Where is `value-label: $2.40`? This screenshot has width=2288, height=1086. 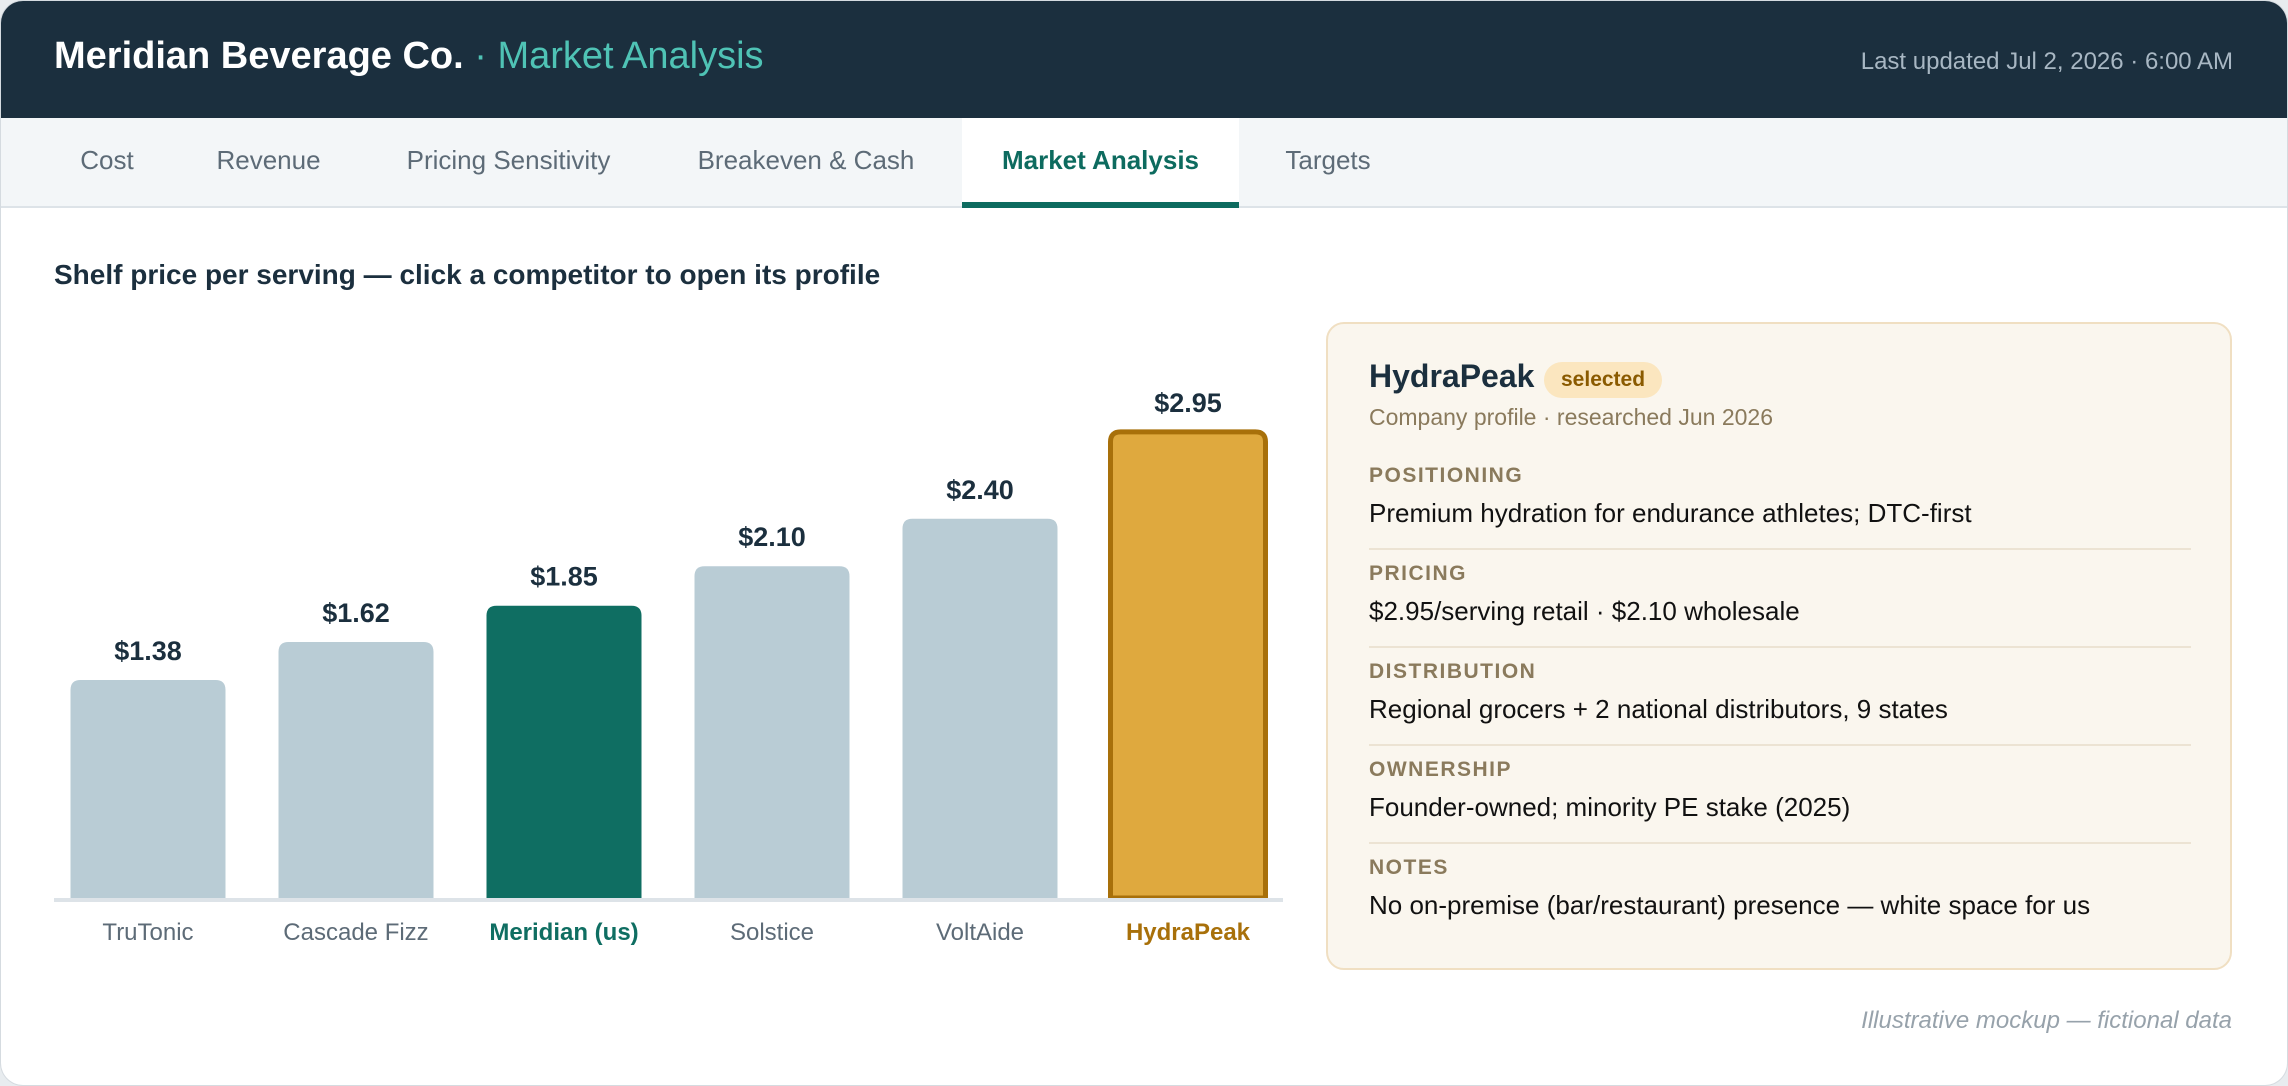 value-label: $2.40 is located at coordinates (980, 490).